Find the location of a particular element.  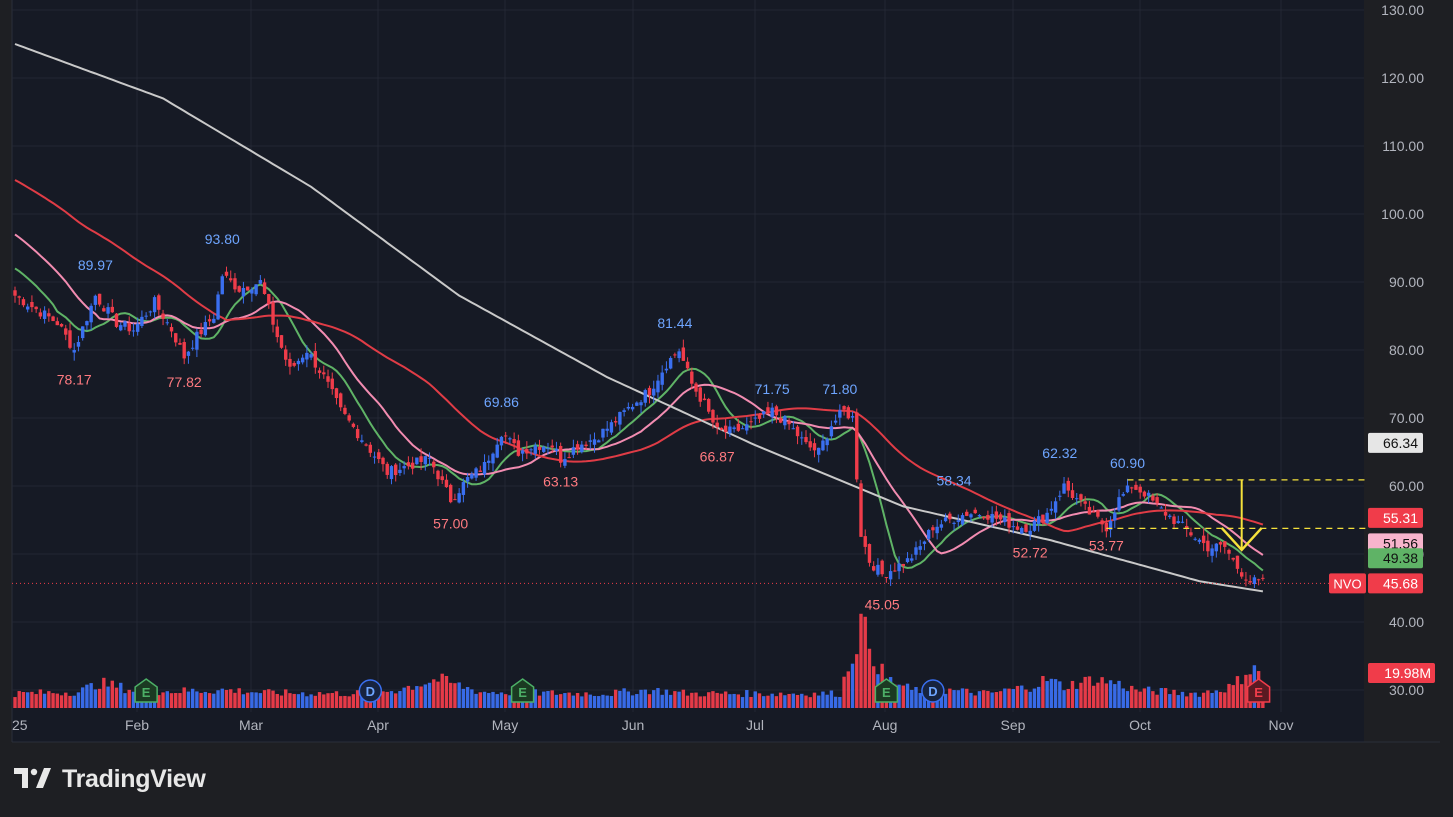

price-tick-label: 40.00 is located at coordinates (1406, 622).